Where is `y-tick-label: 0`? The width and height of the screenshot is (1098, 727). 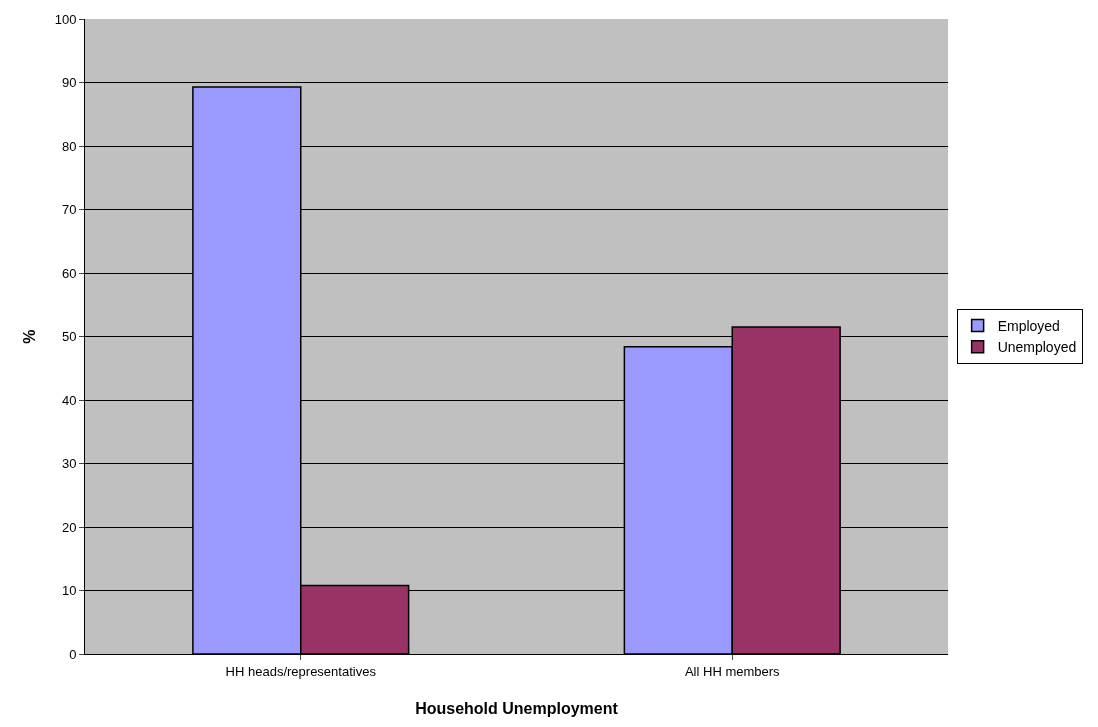
y-tick-label: 0 is located at coordinates (73, 654).